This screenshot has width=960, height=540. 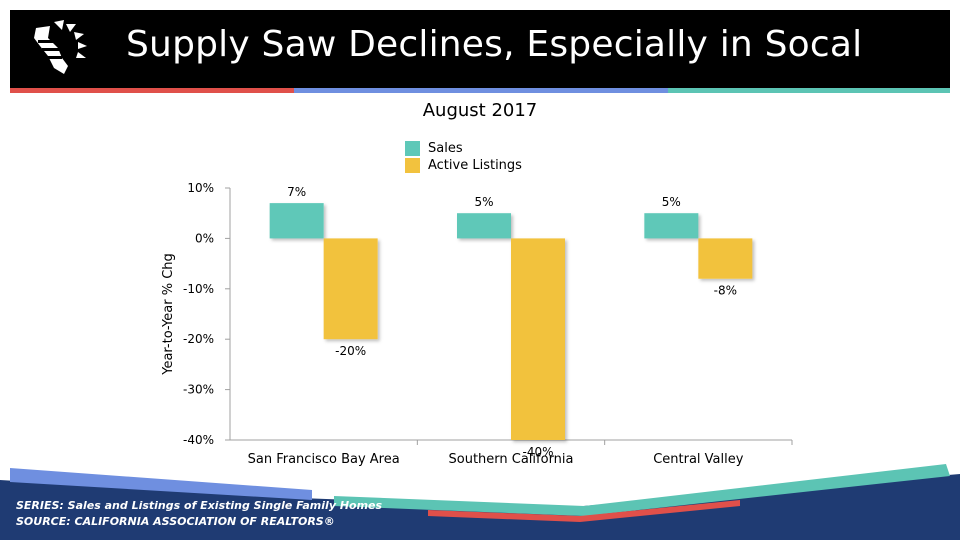 I want to click on x-category-label: Central Valley, so click(x=698, y=459).